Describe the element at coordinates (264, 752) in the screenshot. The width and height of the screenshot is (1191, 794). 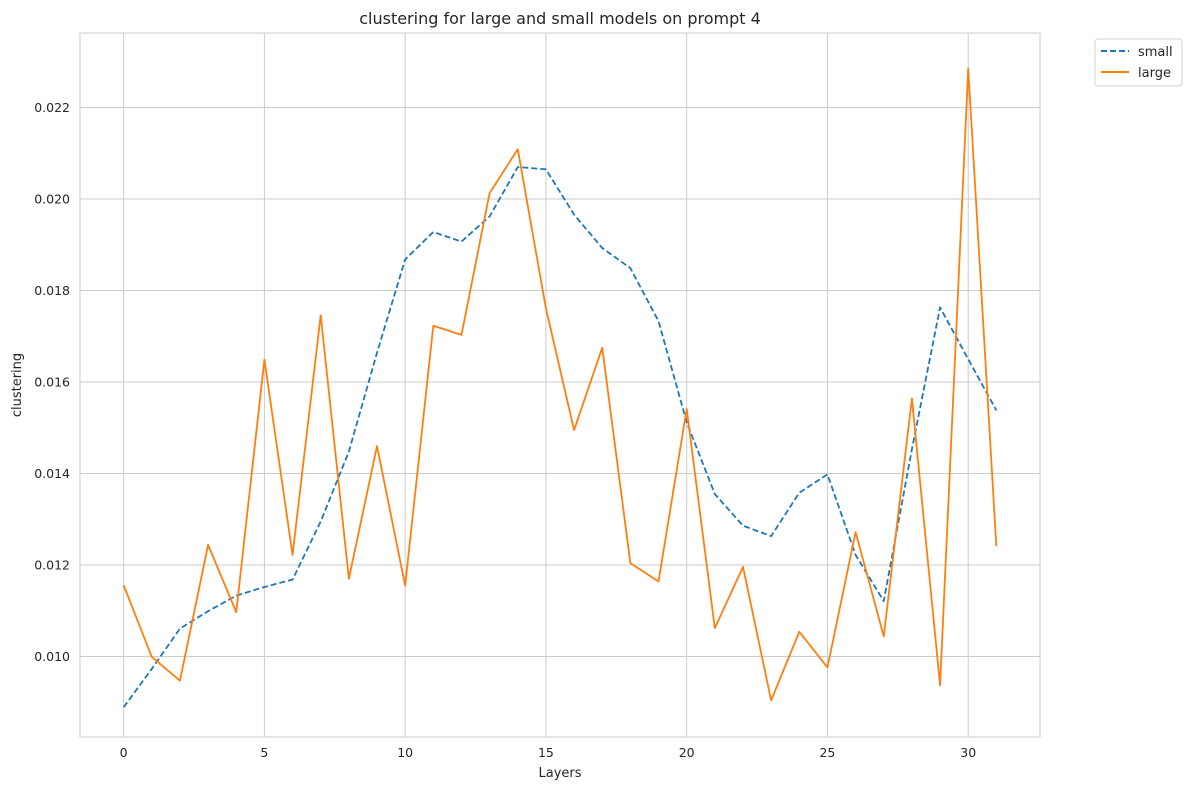
I see `x-tick-label: 5` at that location.